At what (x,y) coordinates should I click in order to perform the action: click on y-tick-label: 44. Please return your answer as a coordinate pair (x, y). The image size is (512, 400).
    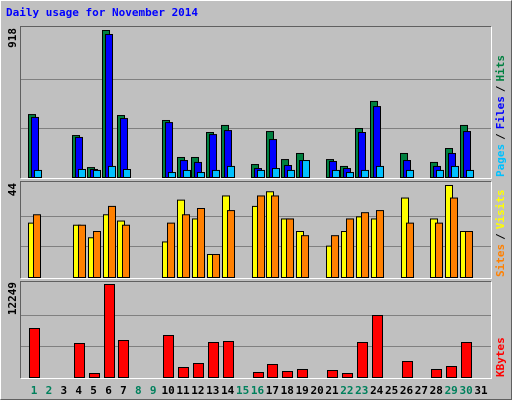
    Looking at the image, I should click on (12, 190).